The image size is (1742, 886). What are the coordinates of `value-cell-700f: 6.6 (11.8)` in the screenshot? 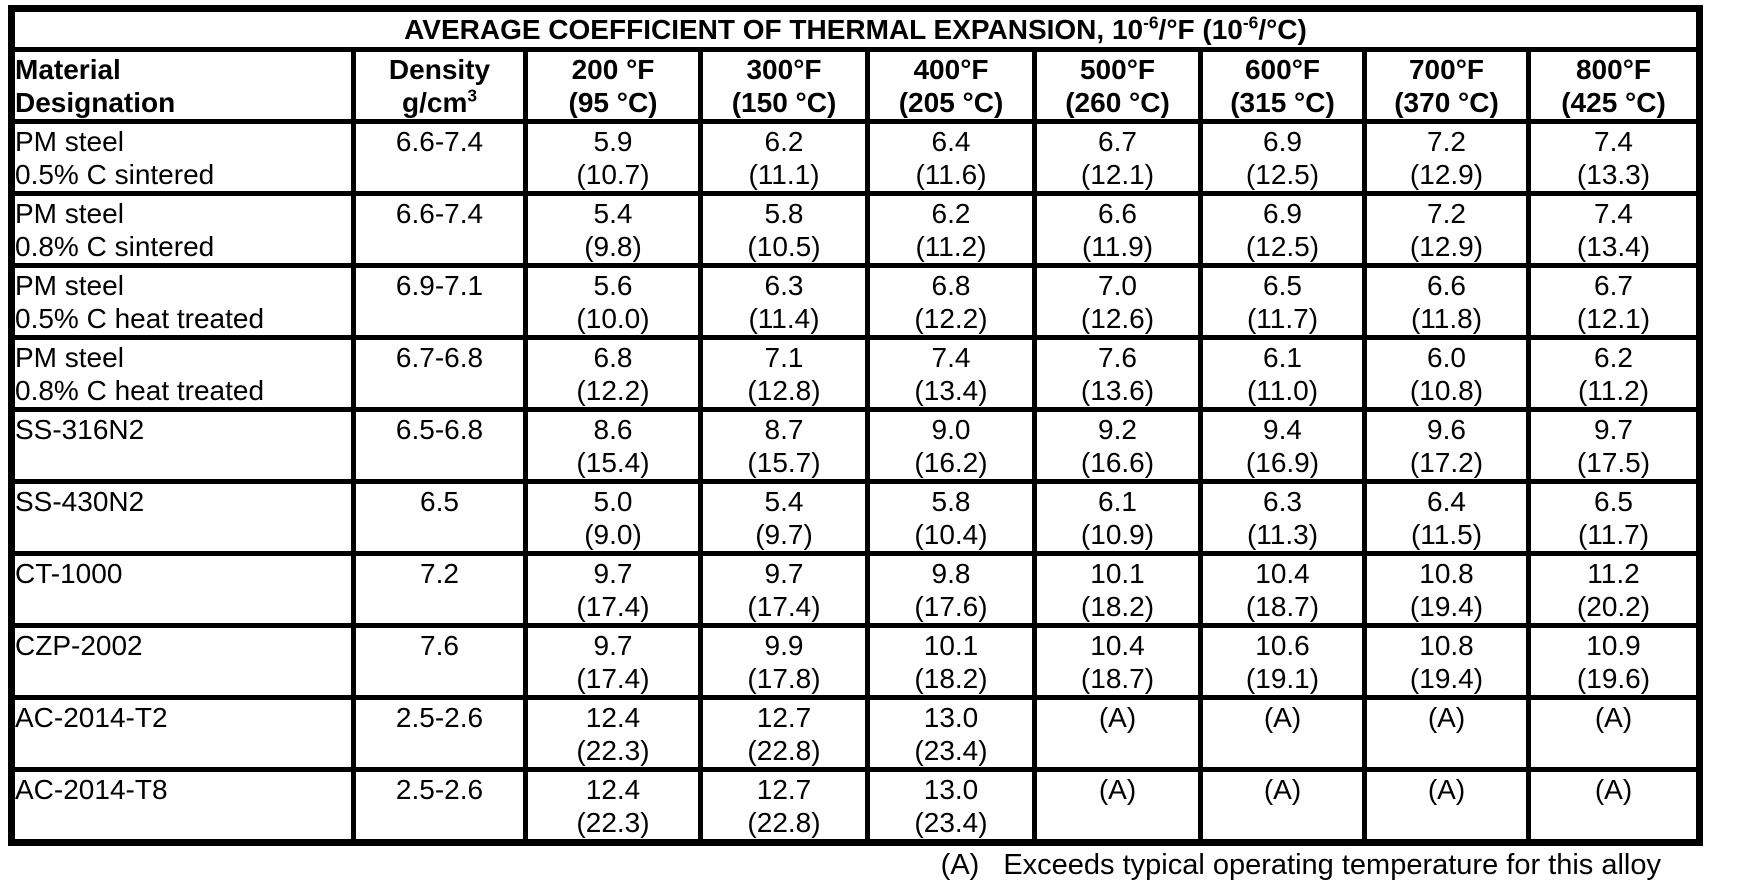 It's located at (1446, 301).